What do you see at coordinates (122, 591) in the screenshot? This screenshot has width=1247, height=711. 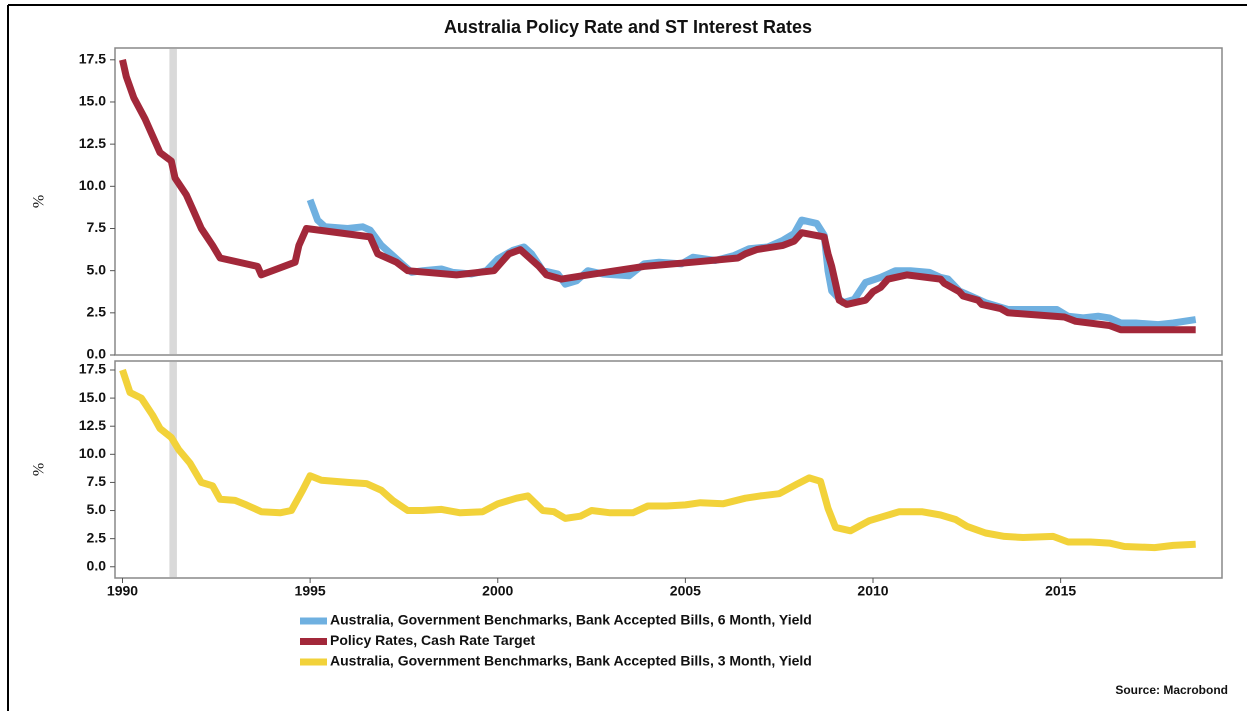 I see `x-tick-label: 1990` at bounding box center [122, 591].